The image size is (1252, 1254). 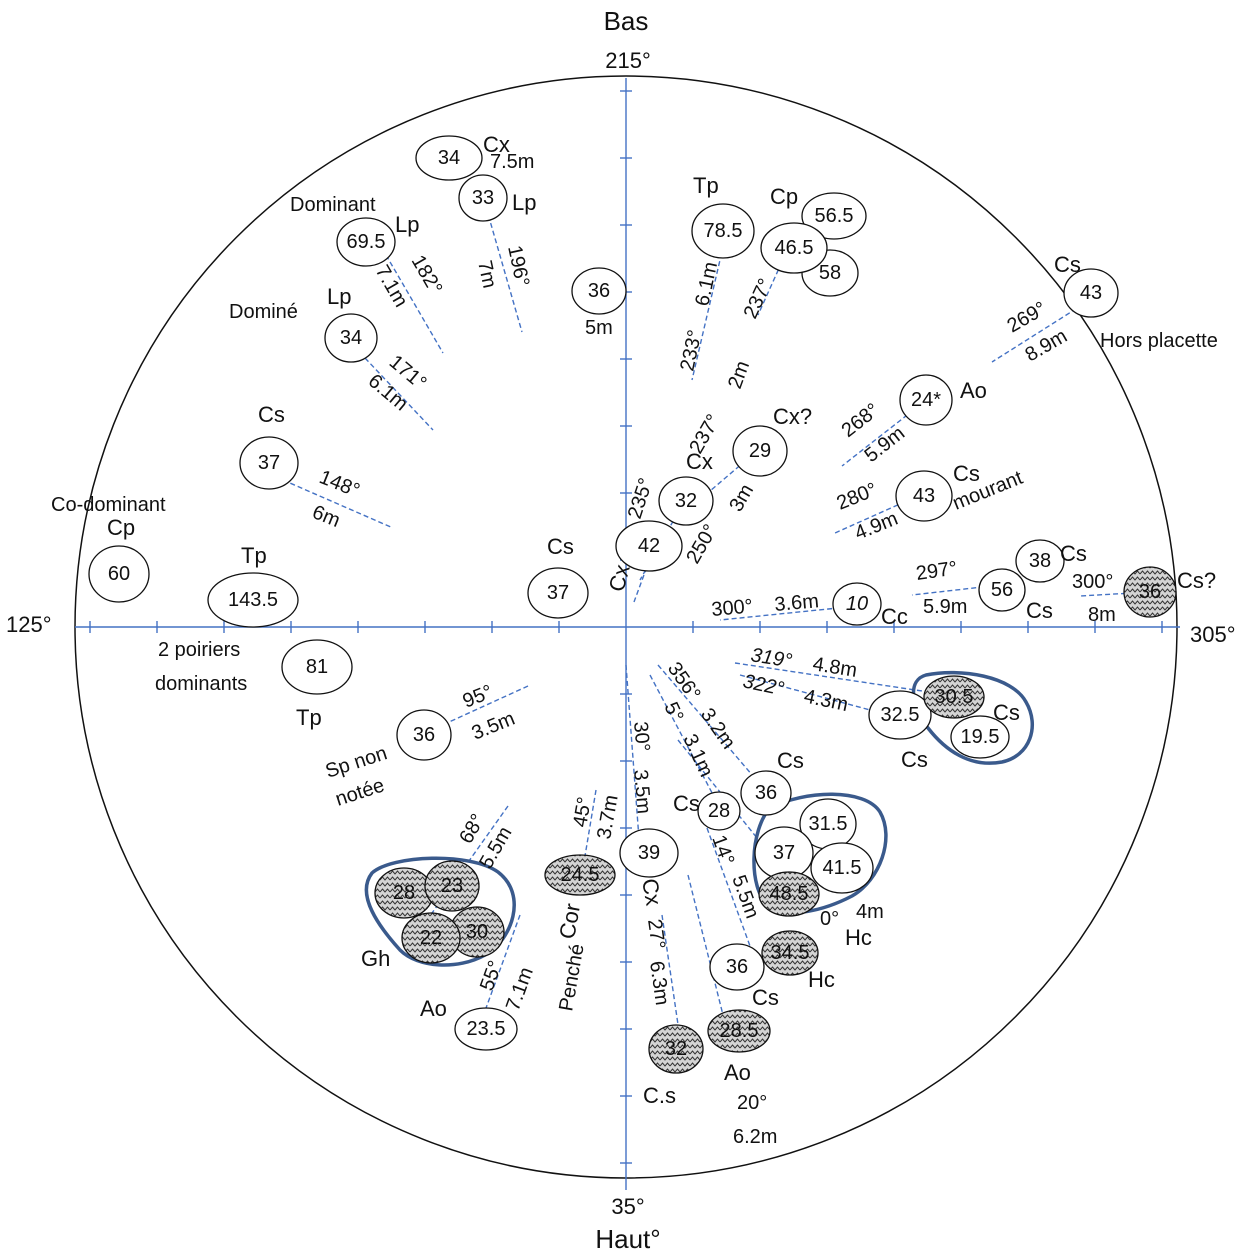 I want to click on distance-label: 4.3m, so click(x=826, y=700).